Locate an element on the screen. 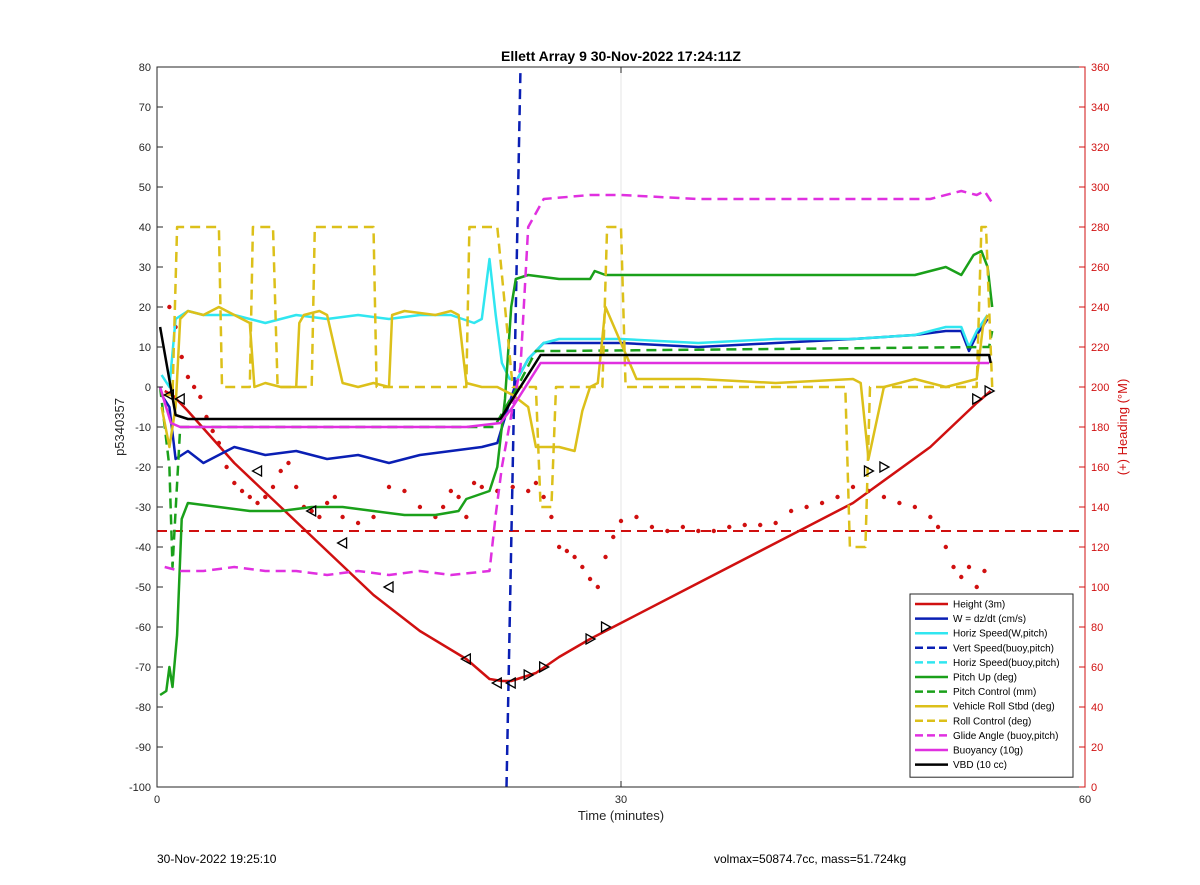 The image size is (1200, 885). y2-tick-label: 100 is located at coordinates (1100, 588).